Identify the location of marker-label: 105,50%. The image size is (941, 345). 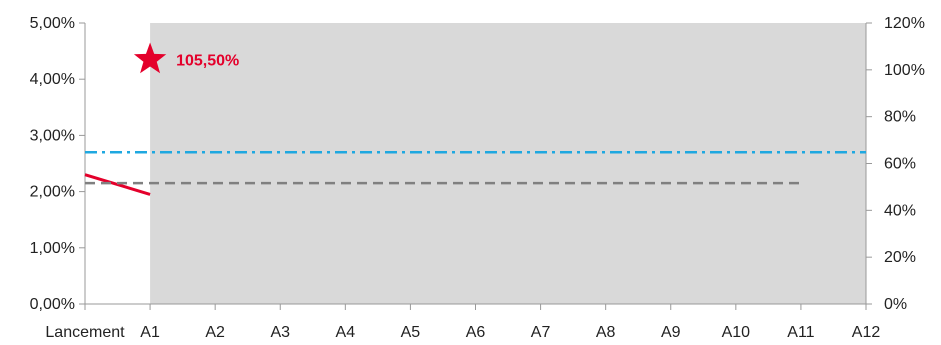
(207, 61).